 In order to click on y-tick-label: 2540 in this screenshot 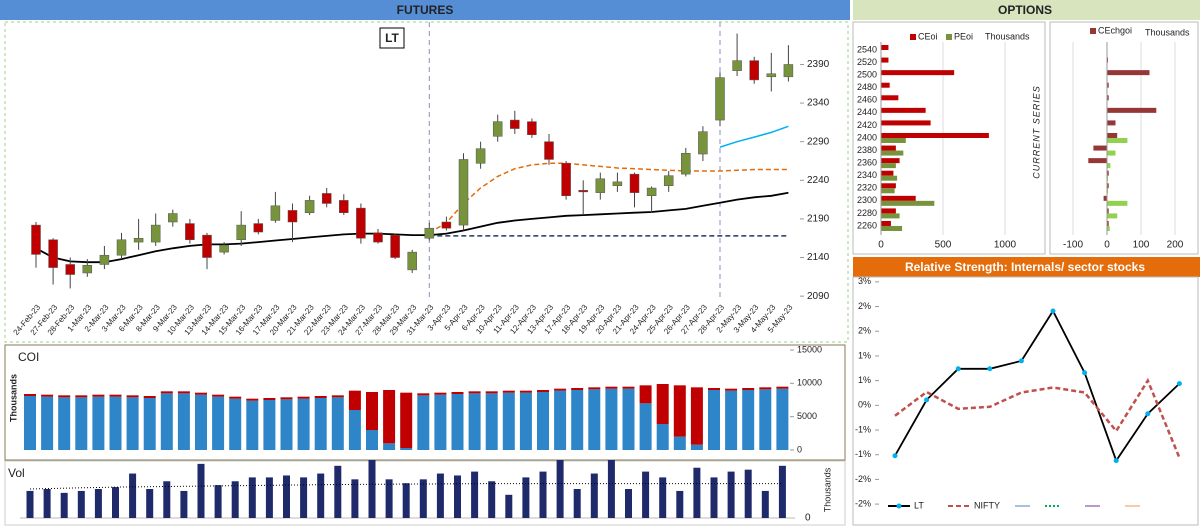, I will do `click(867, 49)`.